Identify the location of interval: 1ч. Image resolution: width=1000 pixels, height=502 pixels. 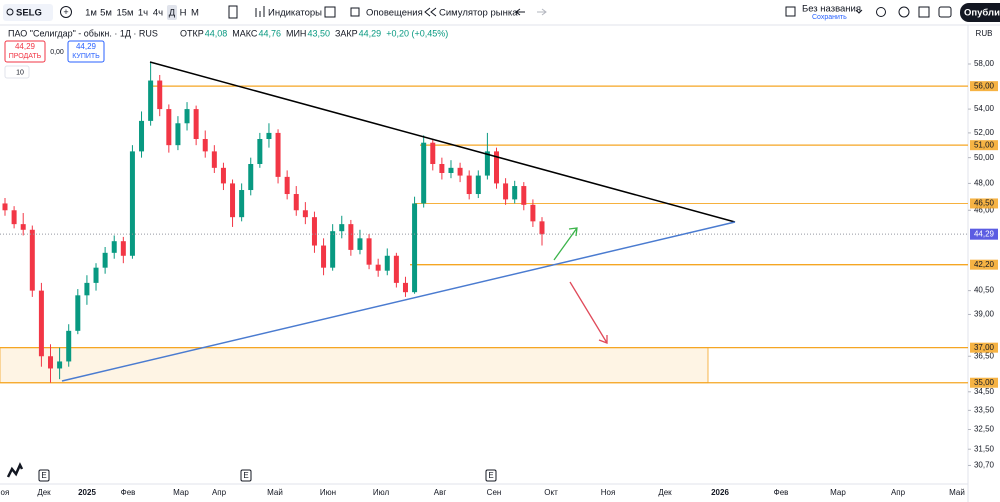
(143, 13).